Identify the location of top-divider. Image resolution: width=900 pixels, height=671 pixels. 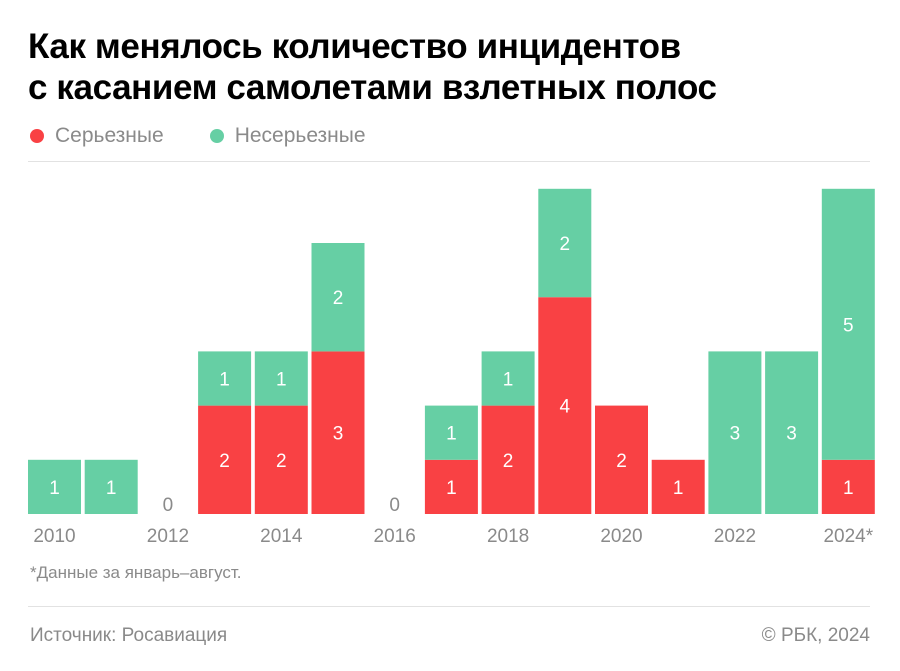
(449, 161).